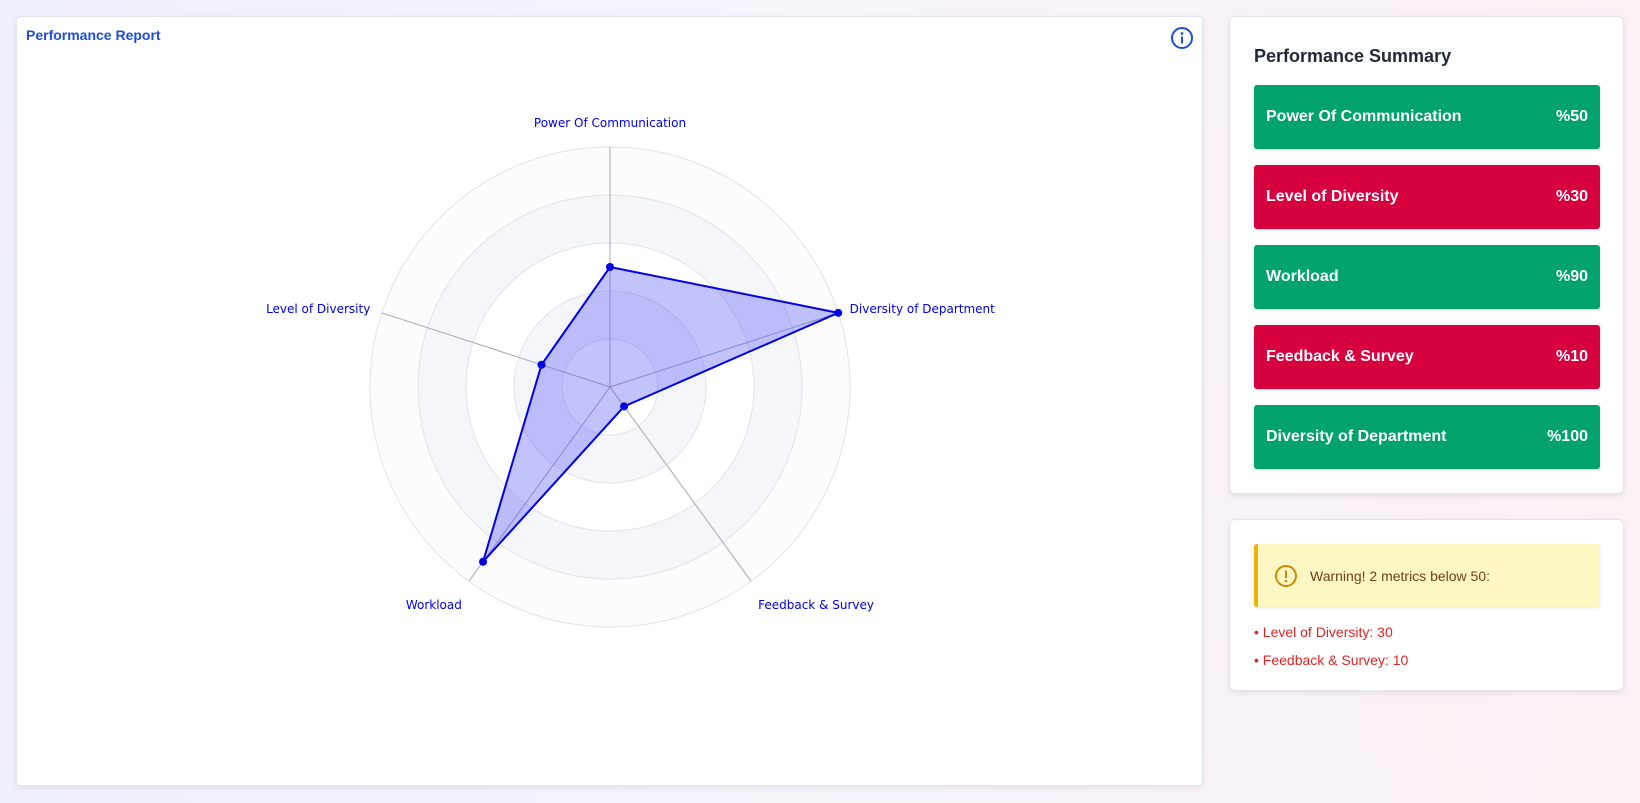  I want to click on metric-row-power-of-communication: Power Of Communication %50, so click(1427, 117).